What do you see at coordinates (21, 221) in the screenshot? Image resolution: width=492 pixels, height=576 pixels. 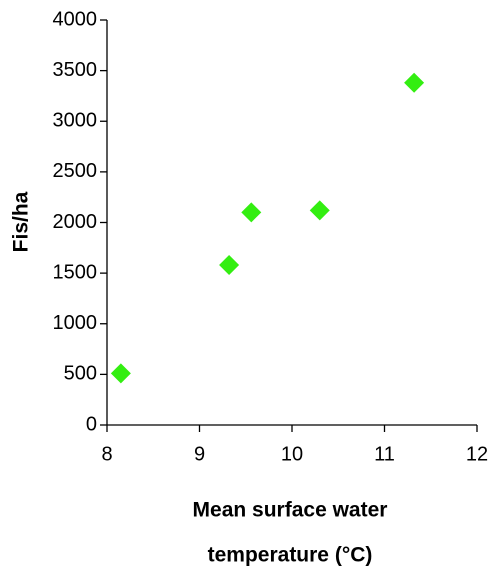 I see `y-axis-label: Fis/ha` at bounding box center [21, 221].